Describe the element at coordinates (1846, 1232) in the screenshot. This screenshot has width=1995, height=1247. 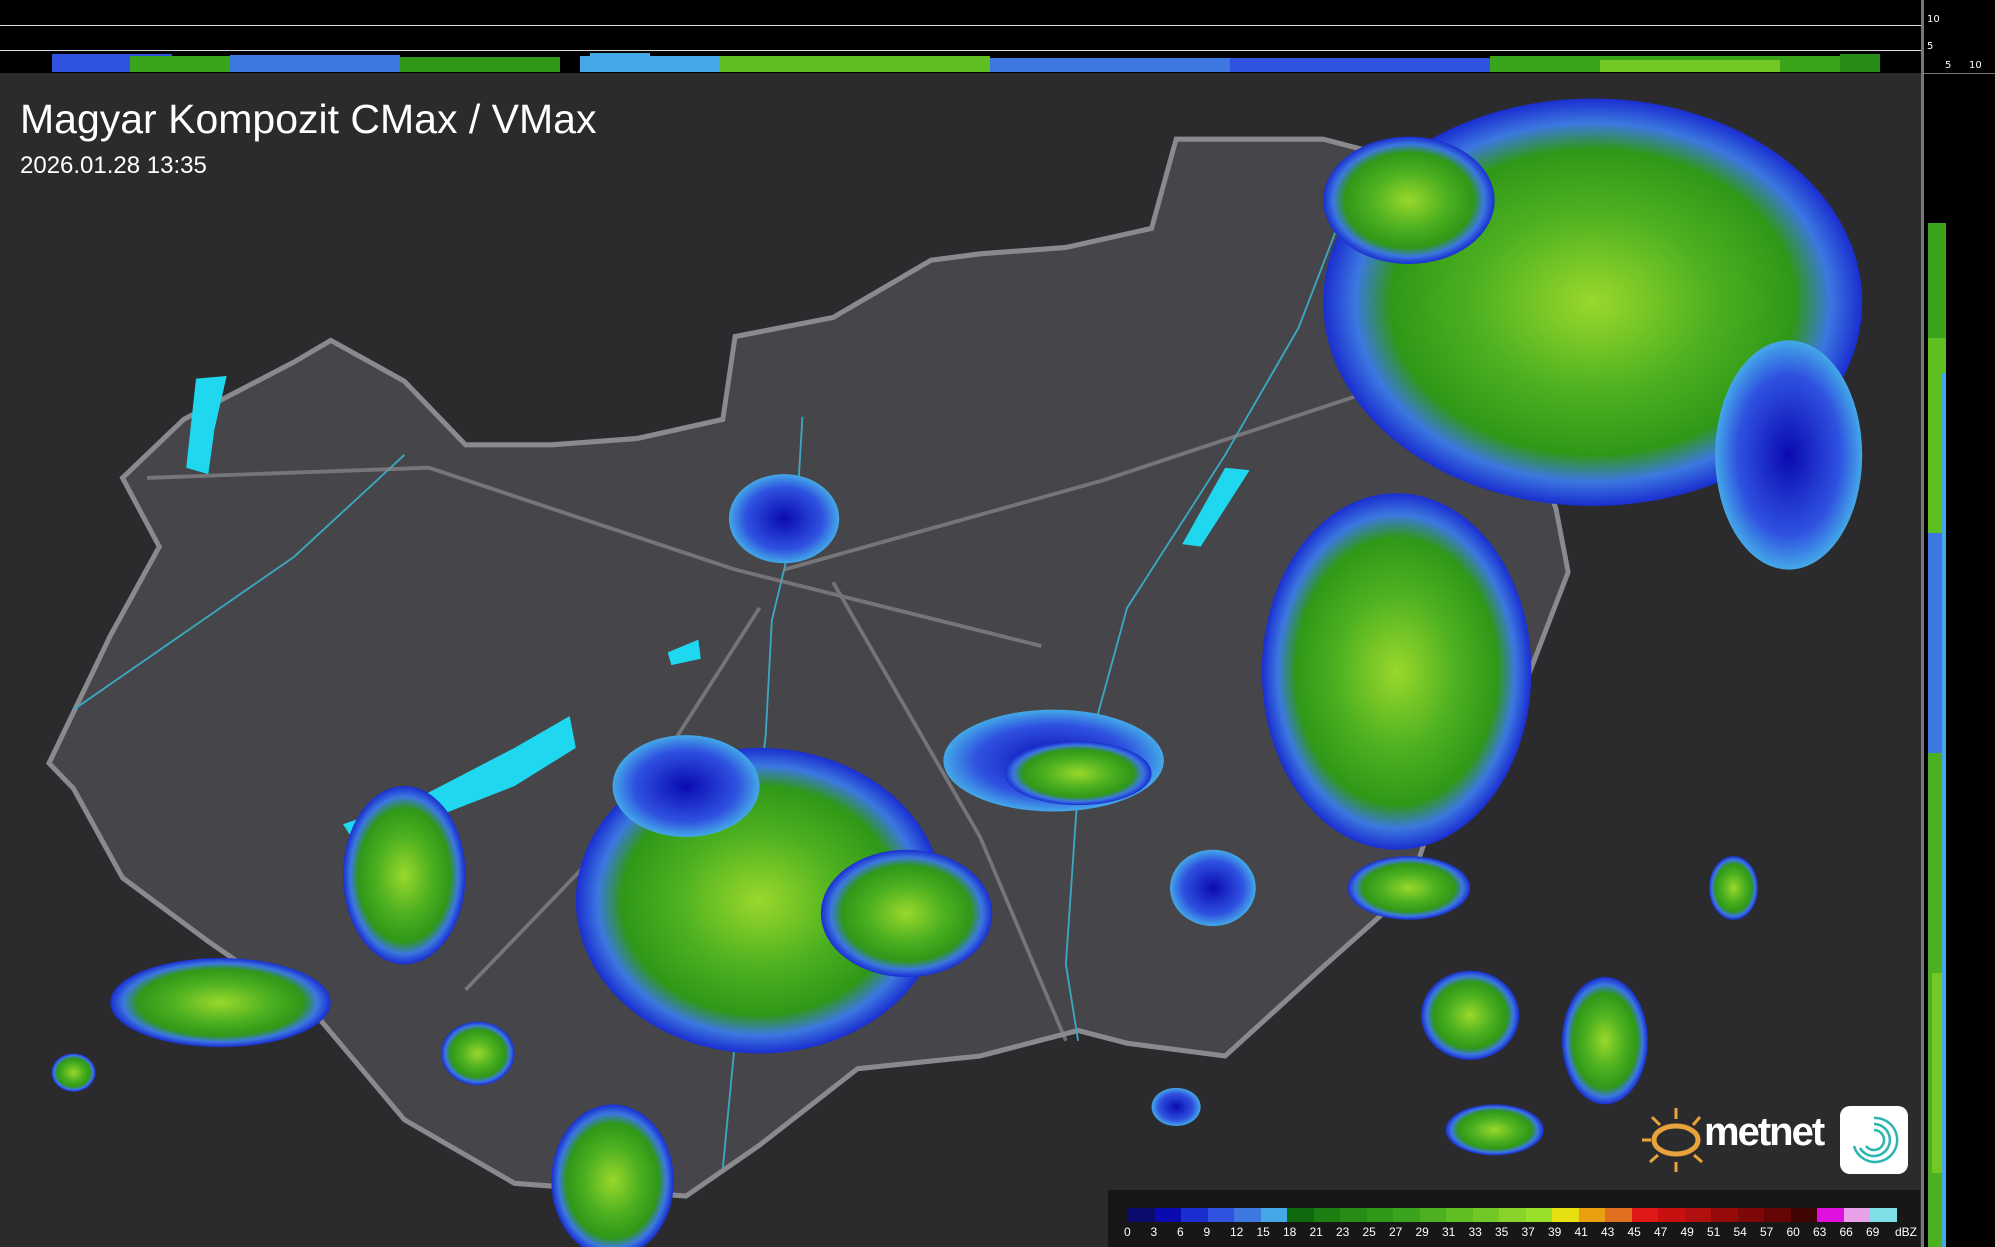
I see `legend-label: 66` at that location.